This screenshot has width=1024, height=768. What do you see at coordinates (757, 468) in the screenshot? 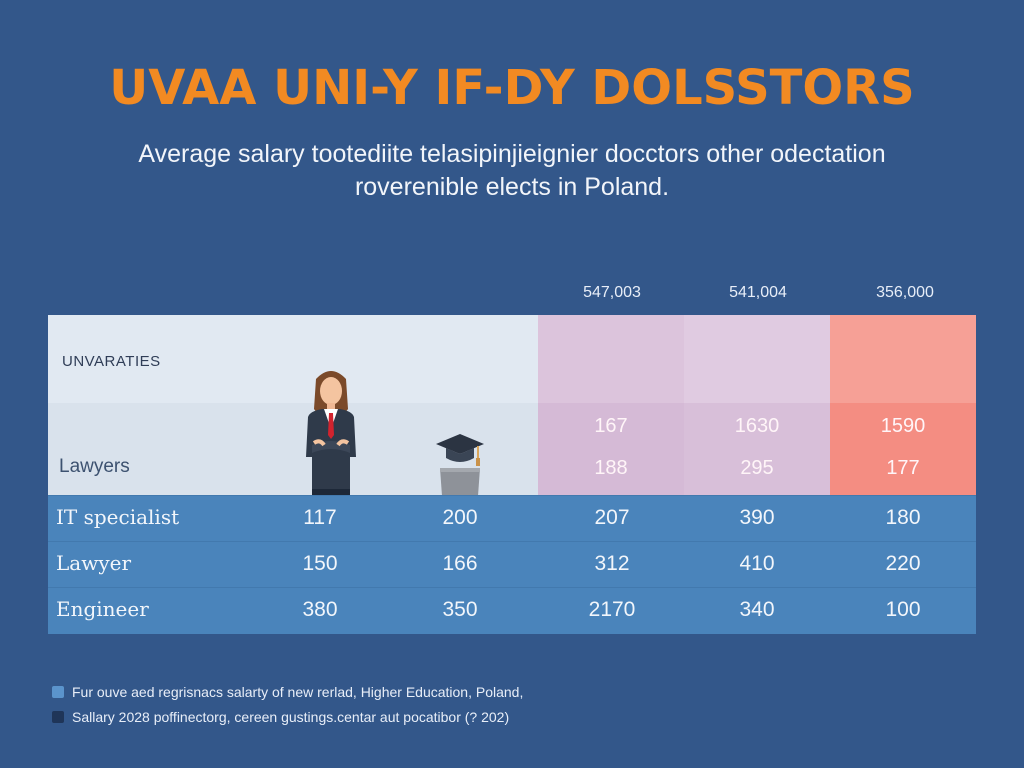
I see `pink-cell: 295` at bounding box center [757, 468].